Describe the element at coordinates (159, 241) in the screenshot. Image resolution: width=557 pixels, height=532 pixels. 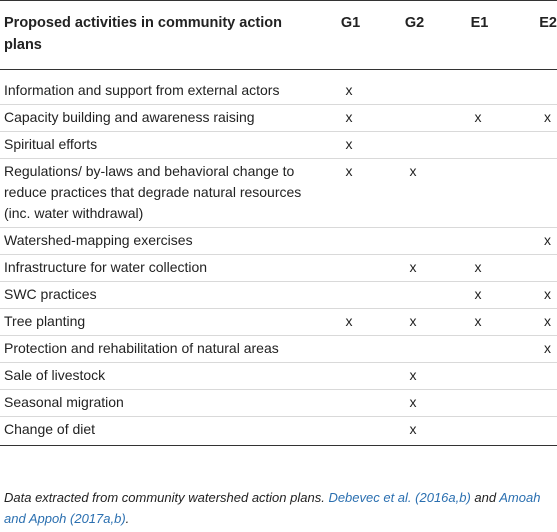
I see `activity-cell: Watershed-mapping exercises` at that location.